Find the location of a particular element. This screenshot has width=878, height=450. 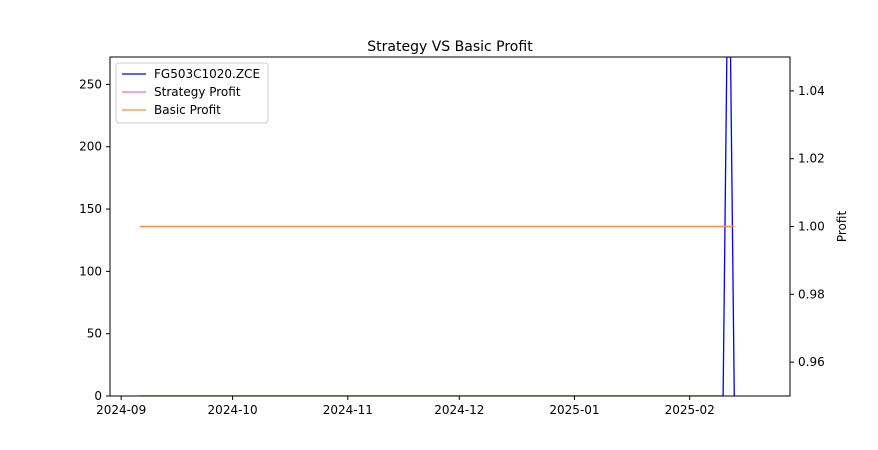

y-left-tick-label: 200 is located at coordinates (90, 147).